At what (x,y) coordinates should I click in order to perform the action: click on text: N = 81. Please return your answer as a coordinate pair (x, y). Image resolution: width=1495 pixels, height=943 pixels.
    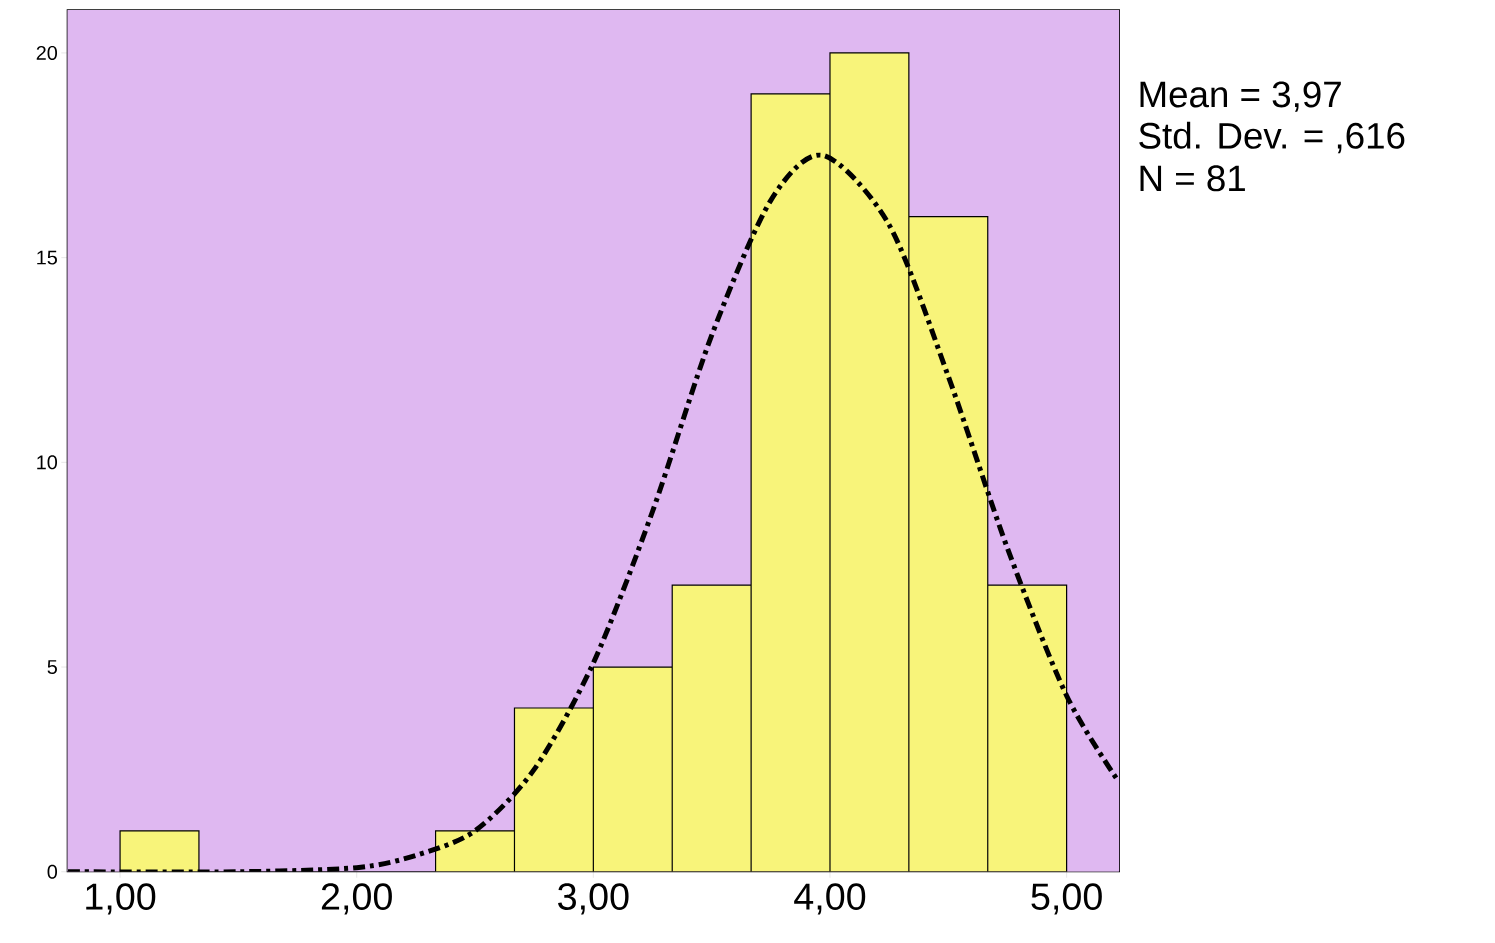
    Looking at the image, I should click on (1192, 178).